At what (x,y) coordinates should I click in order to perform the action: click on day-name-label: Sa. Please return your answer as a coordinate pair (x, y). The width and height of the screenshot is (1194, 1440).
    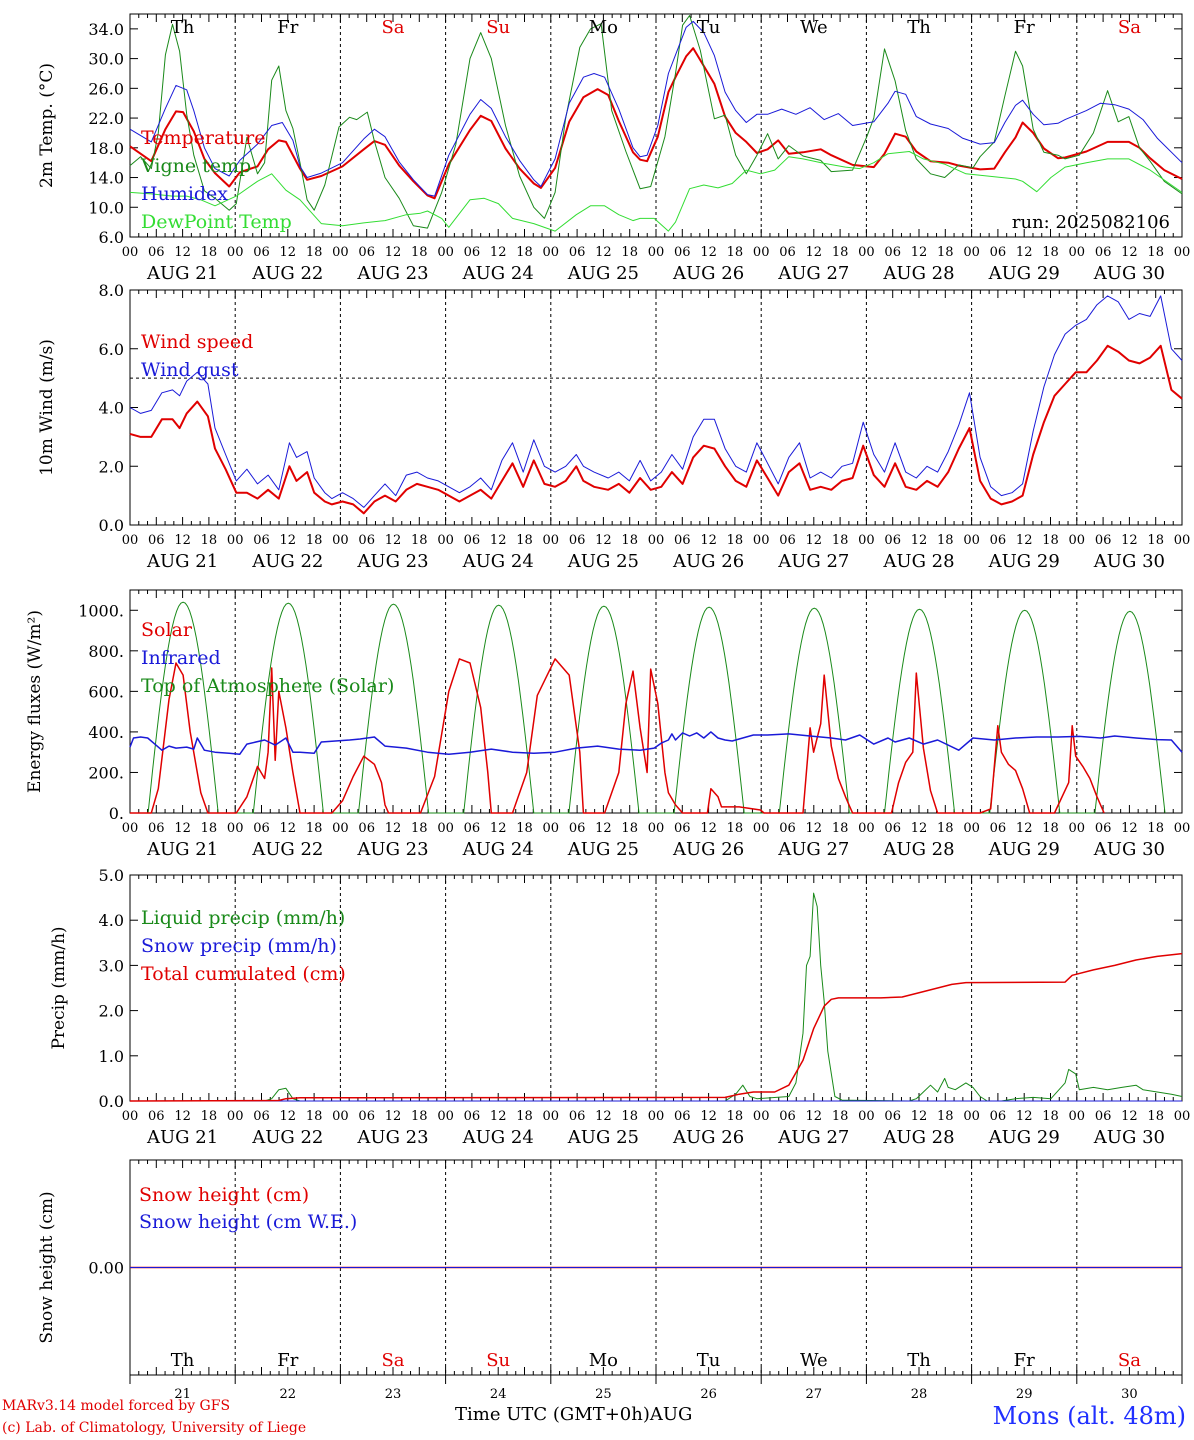
    Looking at the image, I should click on (392, 1360).